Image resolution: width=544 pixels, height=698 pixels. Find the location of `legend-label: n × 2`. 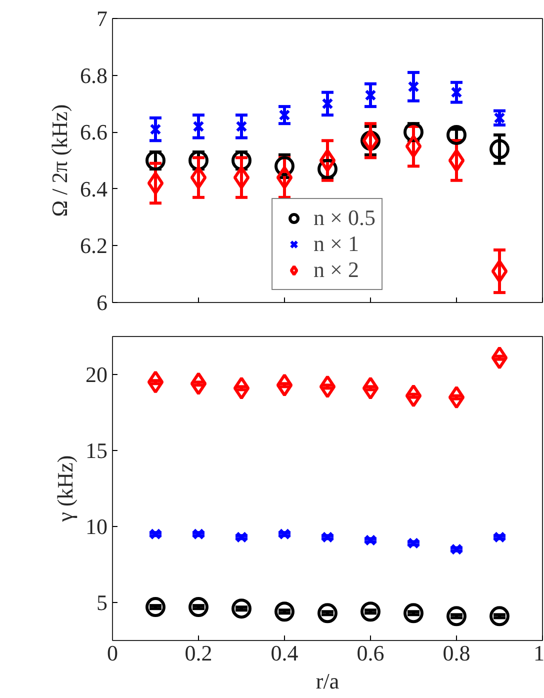

legend-label: n × 2 is located at coordinates (336, 270).